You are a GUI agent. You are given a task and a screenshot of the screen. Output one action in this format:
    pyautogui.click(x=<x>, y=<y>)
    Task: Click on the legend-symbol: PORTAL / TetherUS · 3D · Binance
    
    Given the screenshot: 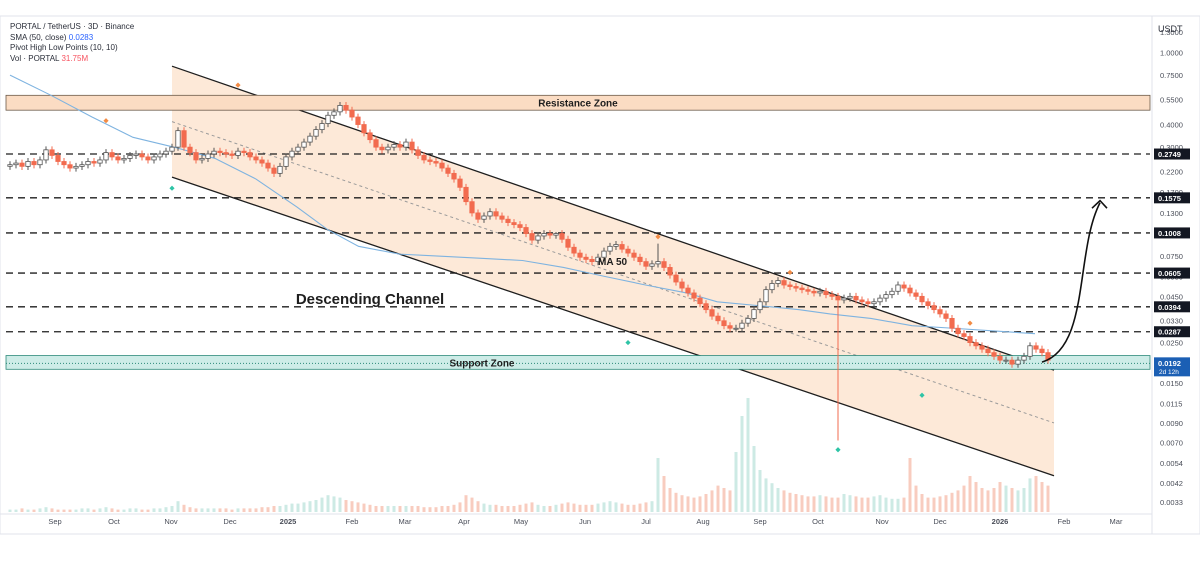 What is the action you would take?
    pyautogui.click(x=72, y=26)
    